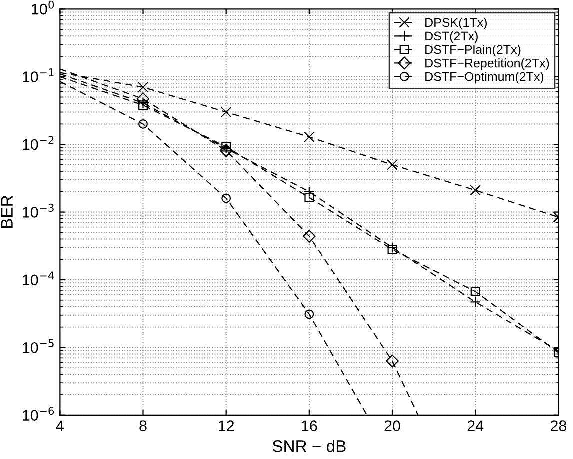 The height and width of the screenshot is (459, 573). Describe the element at coordinates (43, 7) in the screenshot. I see `y-tick-label: 10$^{0}$` at that location.